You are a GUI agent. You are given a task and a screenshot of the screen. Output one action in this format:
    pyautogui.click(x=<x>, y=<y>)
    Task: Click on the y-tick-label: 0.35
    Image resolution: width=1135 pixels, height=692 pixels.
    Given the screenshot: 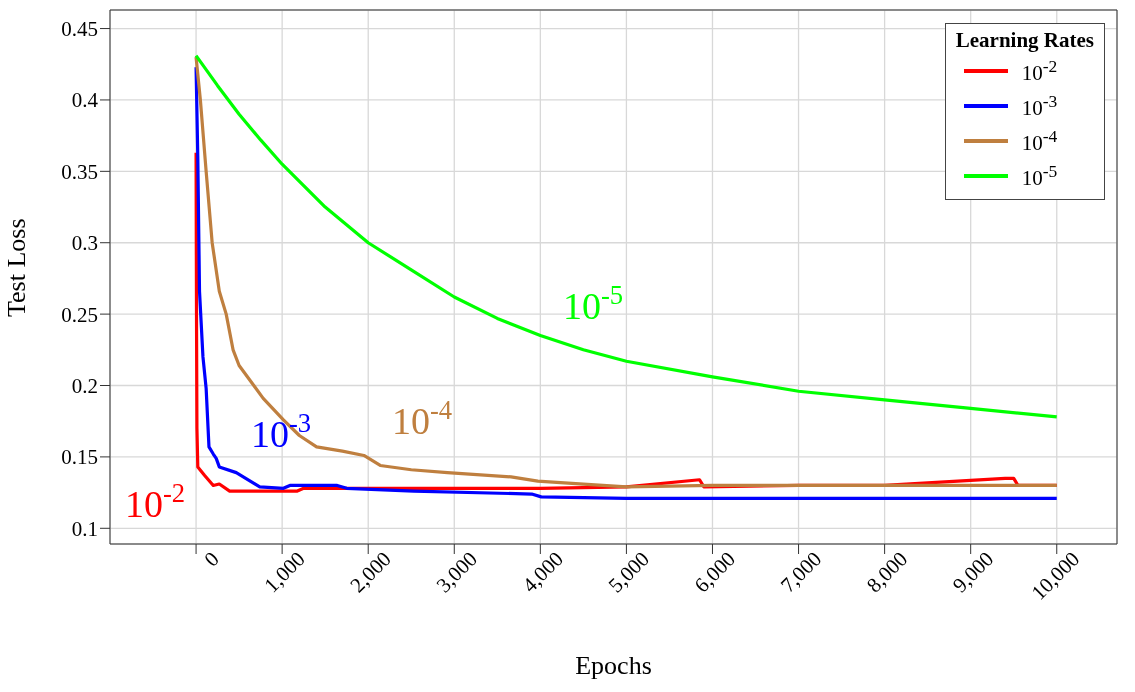 What is the action you would take?
    pyautogui.click(x=79, y=171)
    